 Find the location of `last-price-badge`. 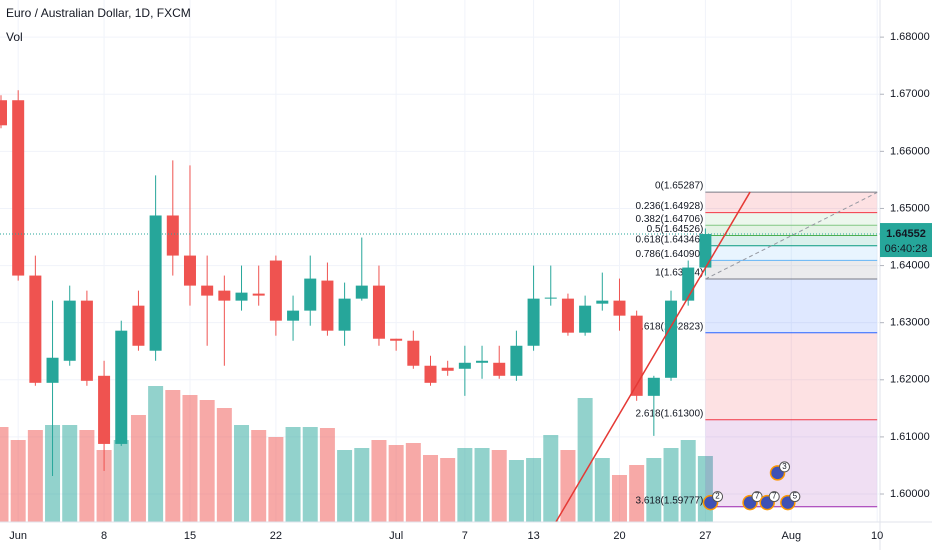

last-price-badge is located at coordinates (906, 240).